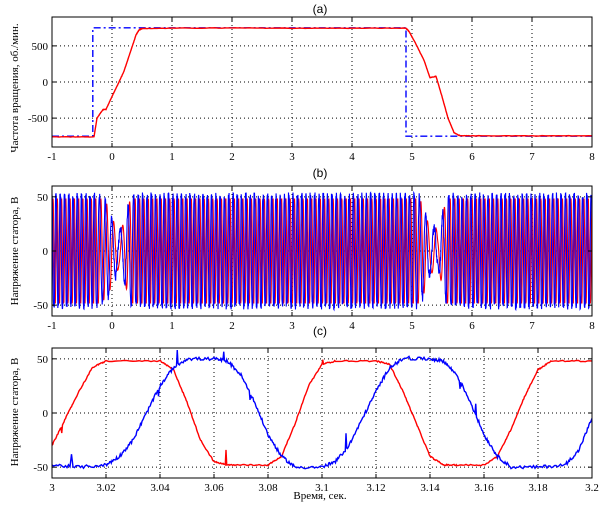  I want to click on x-tick-label: 3.1, so click(322, 488).